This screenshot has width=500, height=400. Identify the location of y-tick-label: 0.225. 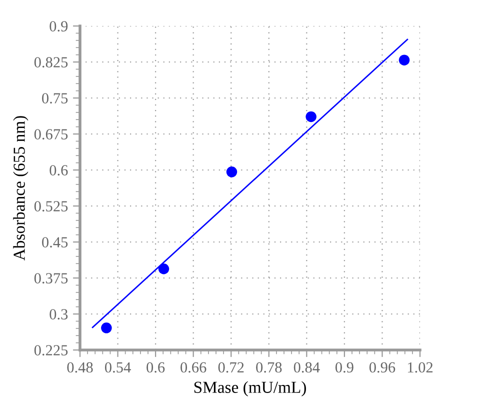
(51, 350).